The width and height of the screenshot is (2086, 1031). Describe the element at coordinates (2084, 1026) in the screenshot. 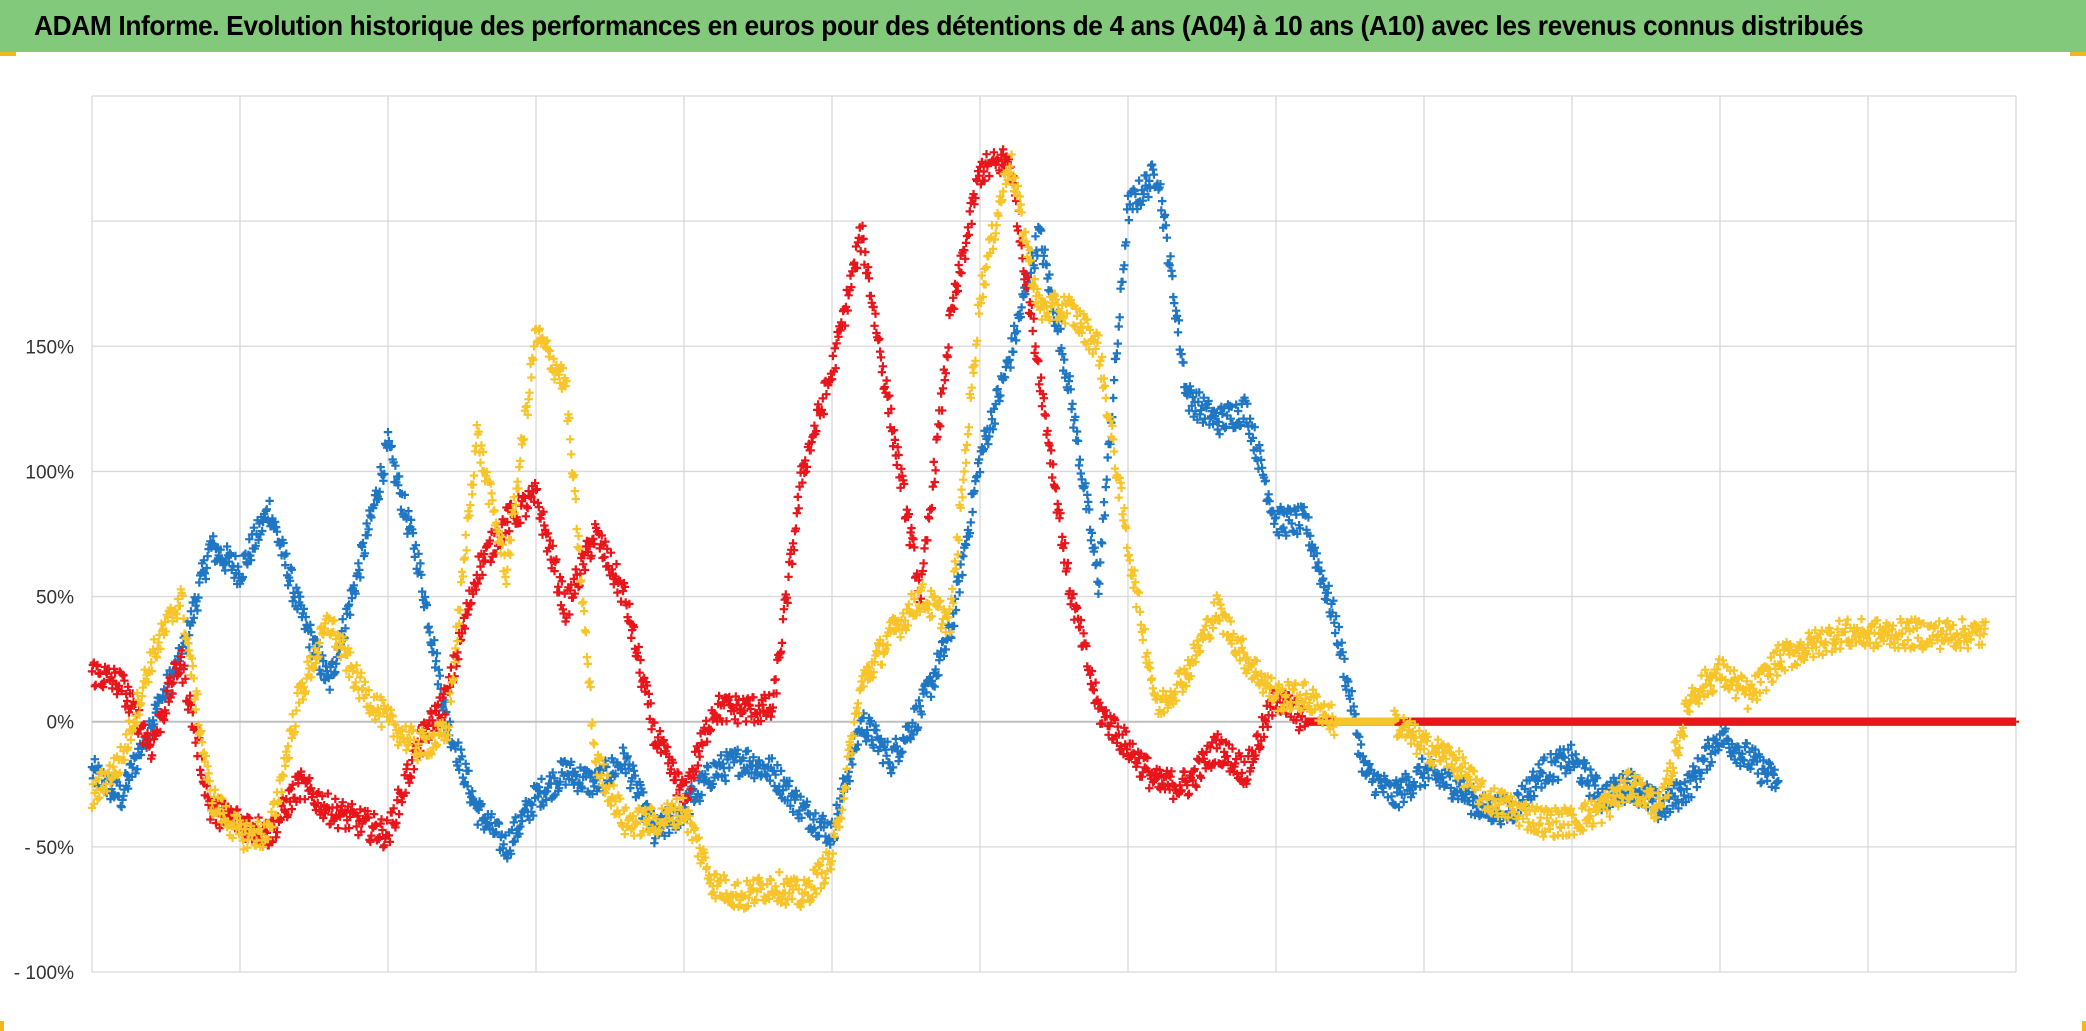

I see `corner-decoration-bottom-right` at that location.